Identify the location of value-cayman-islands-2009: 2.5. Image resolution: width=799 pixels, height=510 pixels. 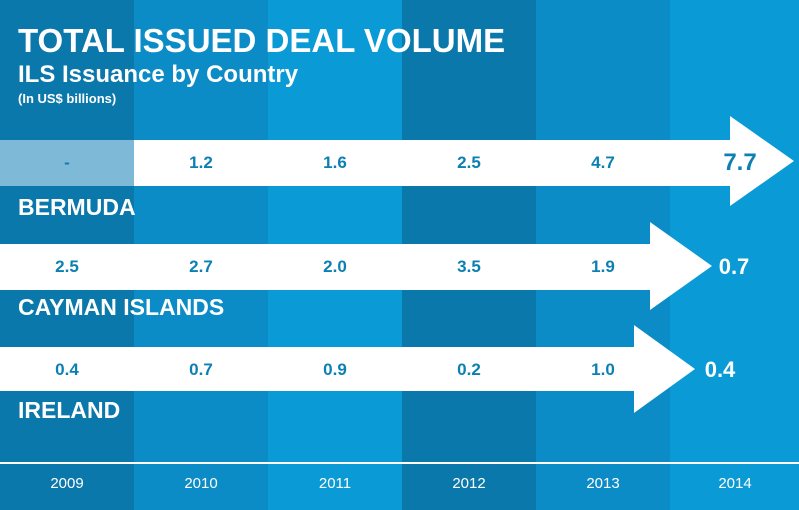
(67, 266).